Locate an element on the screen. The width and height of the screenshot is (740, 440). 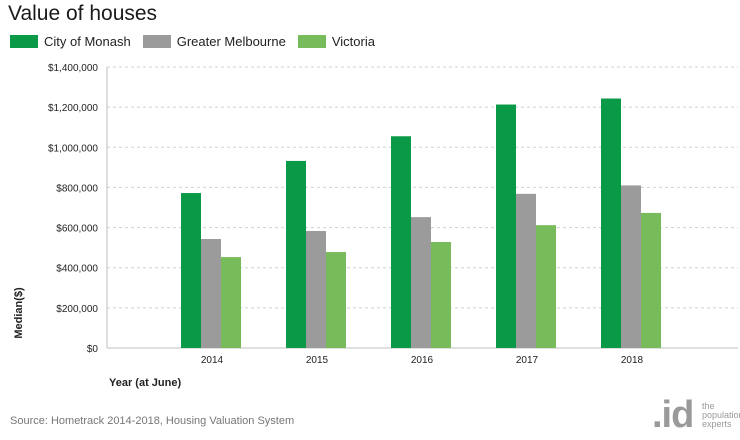
logo-mark: .id is located at coordinates (673, 415).